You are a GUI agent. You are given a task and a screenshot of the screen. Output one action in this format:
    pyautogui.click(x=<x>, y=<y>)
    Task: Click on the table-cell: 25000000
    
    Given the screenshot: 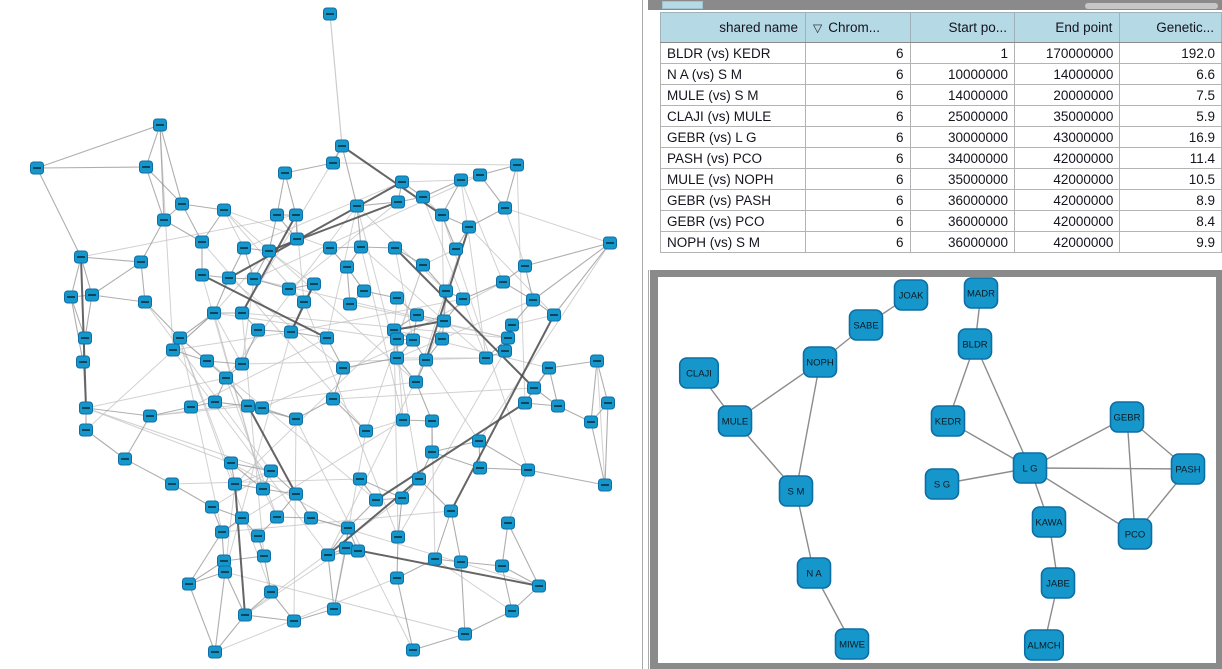 What is the action you would take?
    pyautogui.click(x=962, y=116)
    